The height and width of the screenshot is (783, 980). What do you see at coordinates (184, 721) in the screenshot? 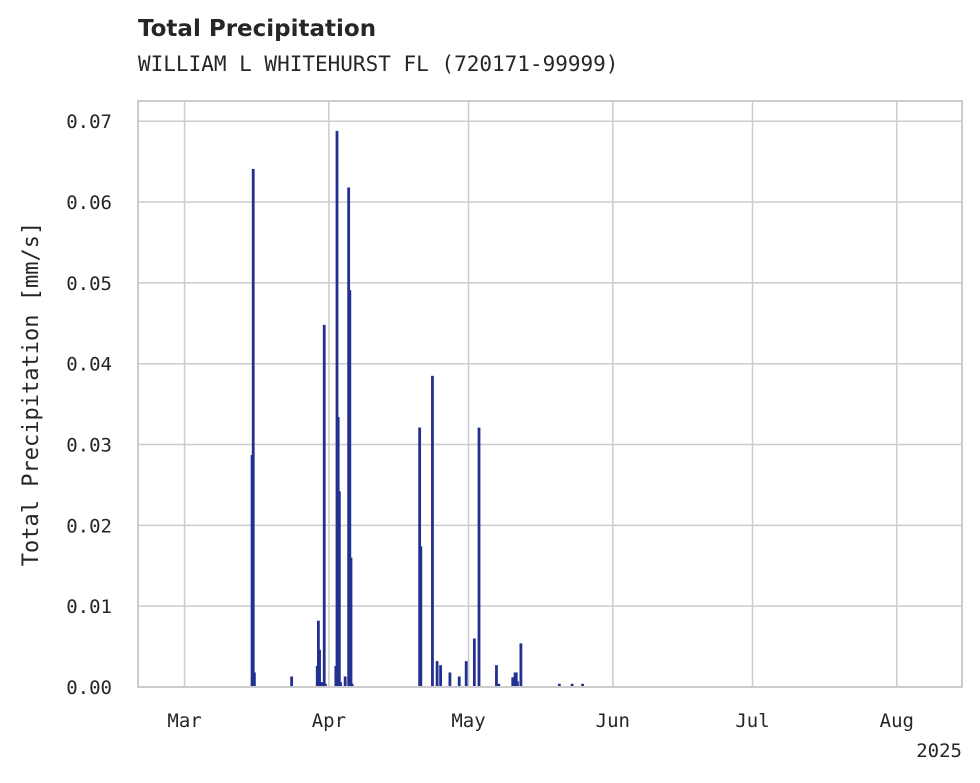
I see `x-tick-label: Mar` at bounding box center [184, 721].